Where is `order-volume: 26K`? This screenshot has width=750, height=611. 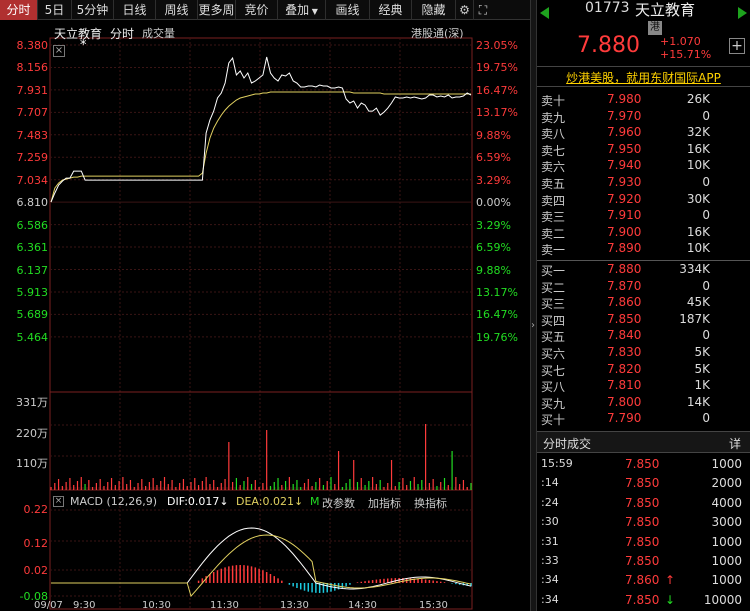
order-volume: 26K is located at coordinates (698, 99).